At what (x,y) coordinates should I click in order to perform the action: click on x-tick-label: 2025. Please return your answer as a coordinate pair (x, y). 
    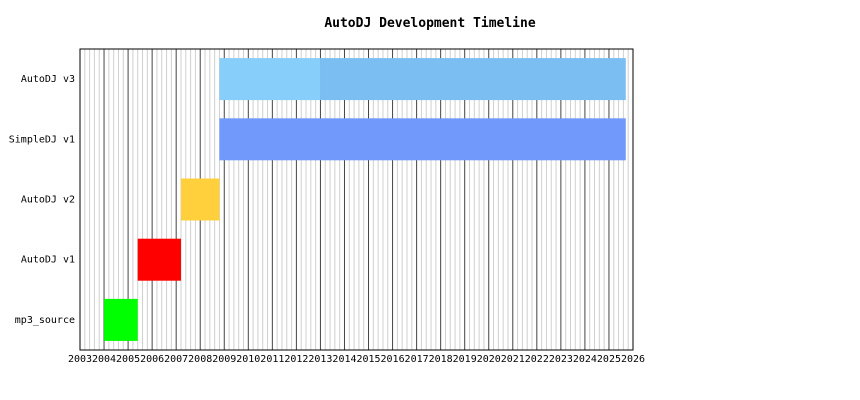
    Looking at the image, I should click on (609, 359).